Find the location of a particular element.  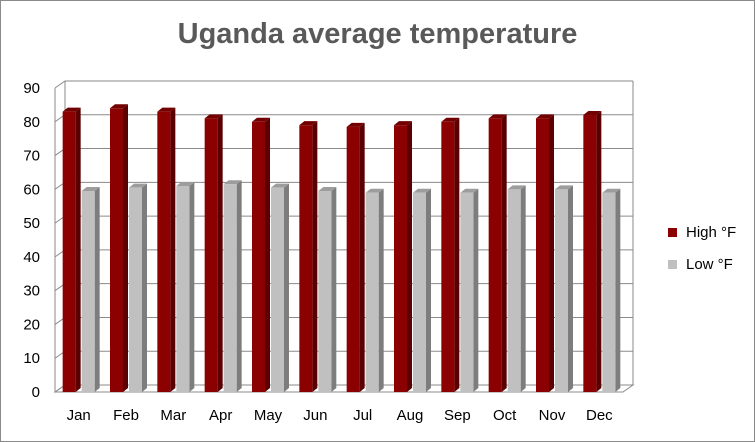

x-tick-label-nov: Nov is located at coordinates (552, 415).